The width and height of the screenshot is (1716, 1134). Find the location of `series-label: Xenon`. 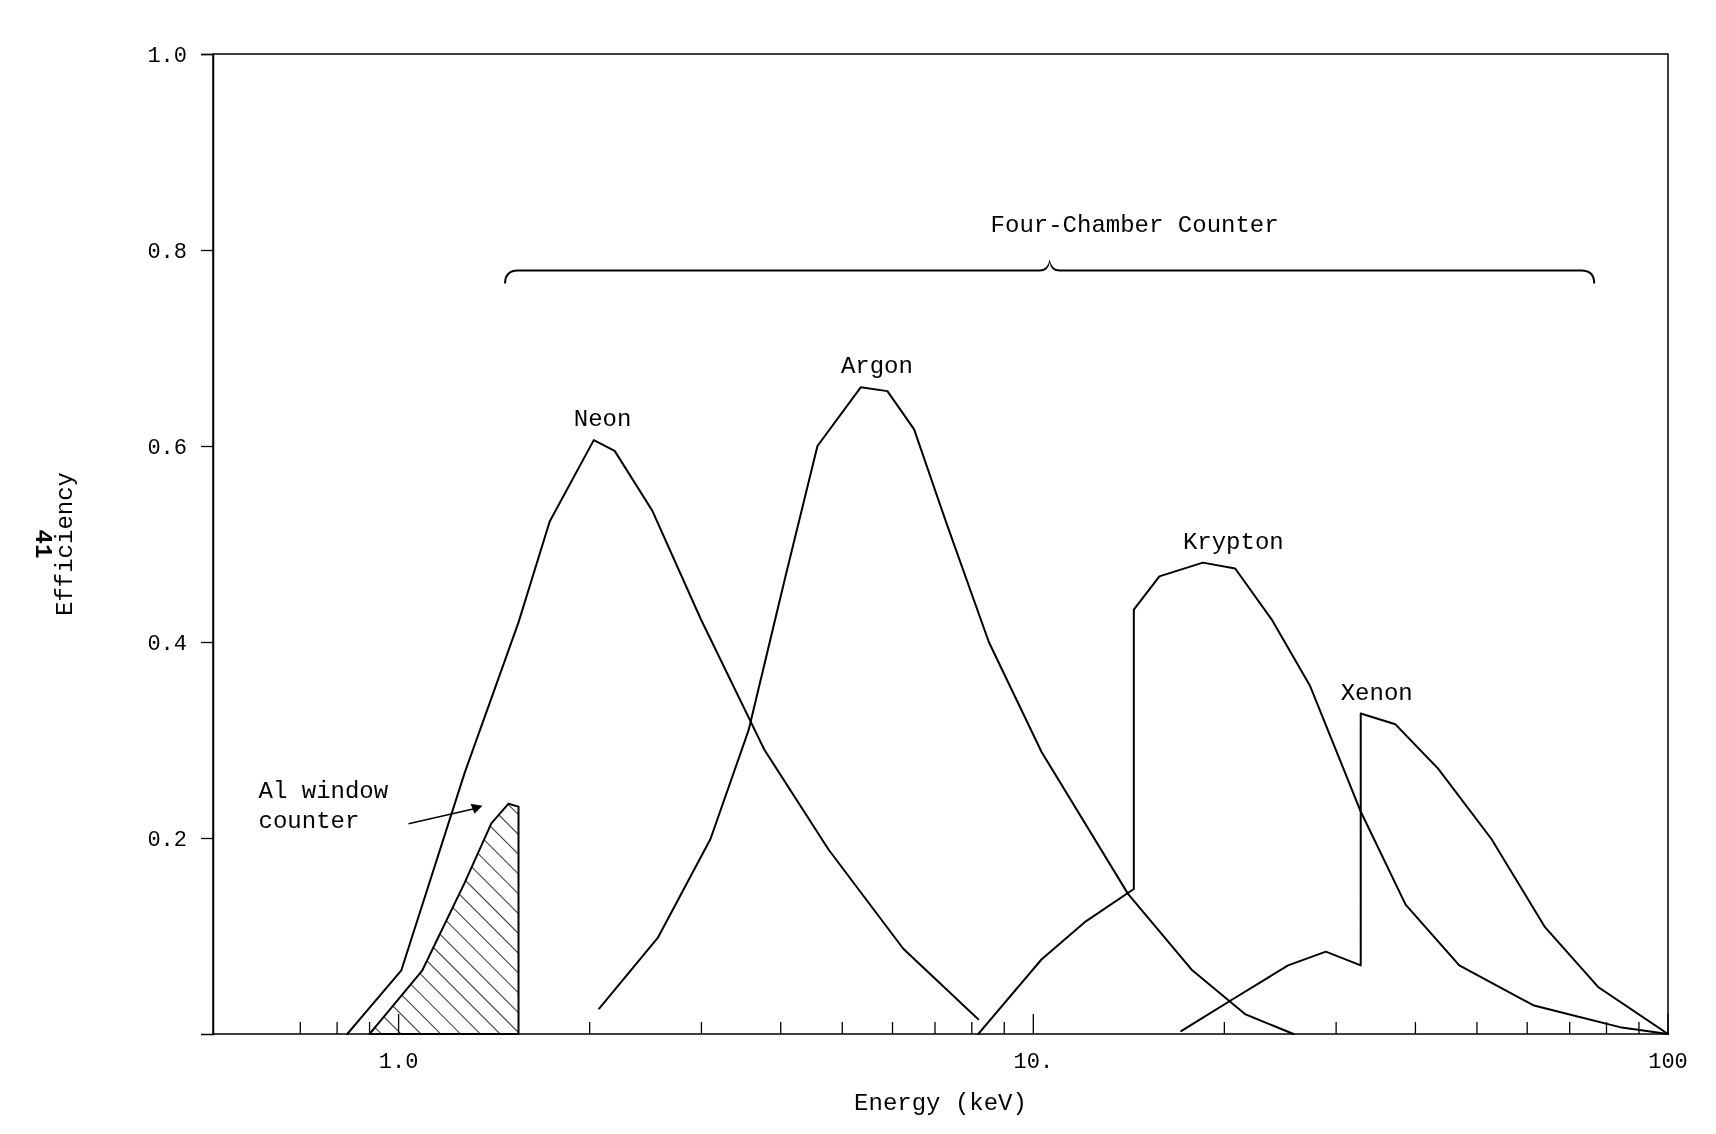

series-label: Xenon is located at coordinates (1376, 693).